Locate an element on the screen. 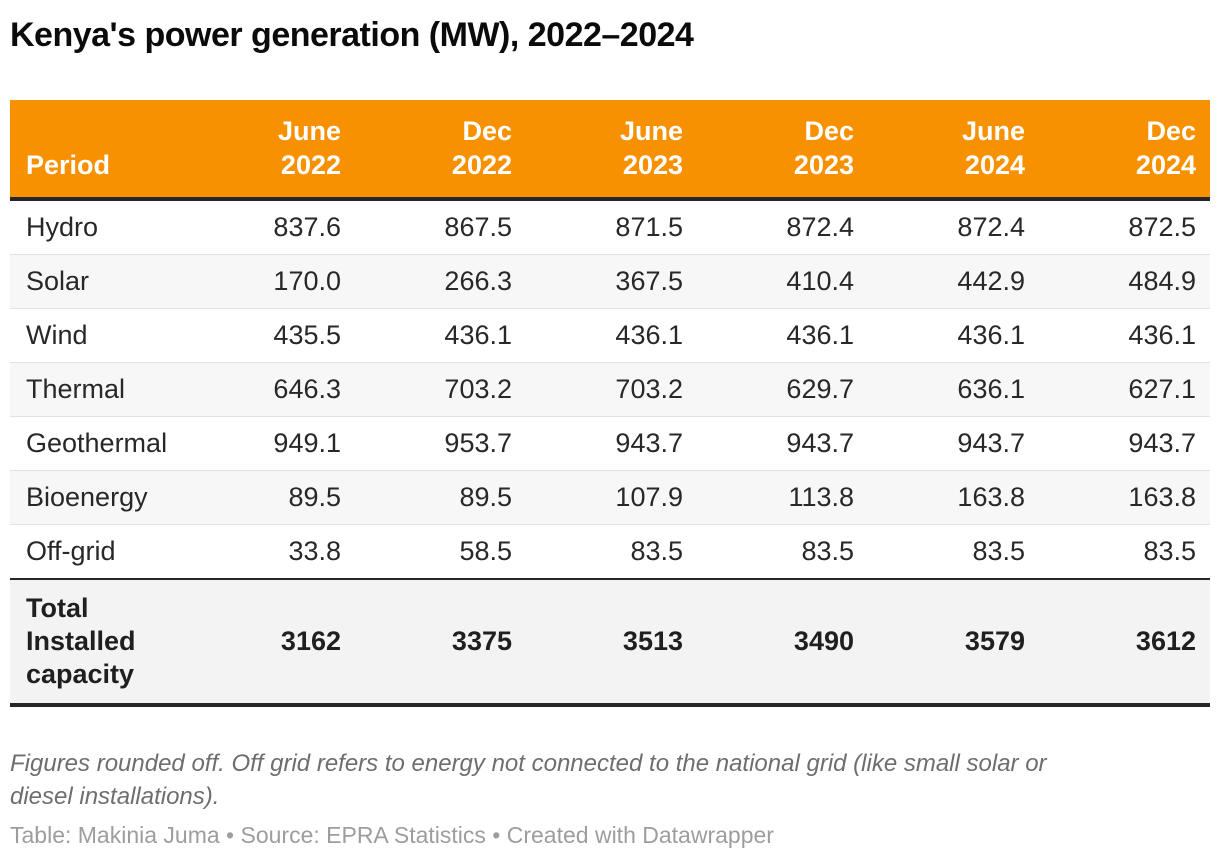 The width and height of the screenshot is (1220, 860). cell-value: 33.8 is located at coordinates (269, 551).